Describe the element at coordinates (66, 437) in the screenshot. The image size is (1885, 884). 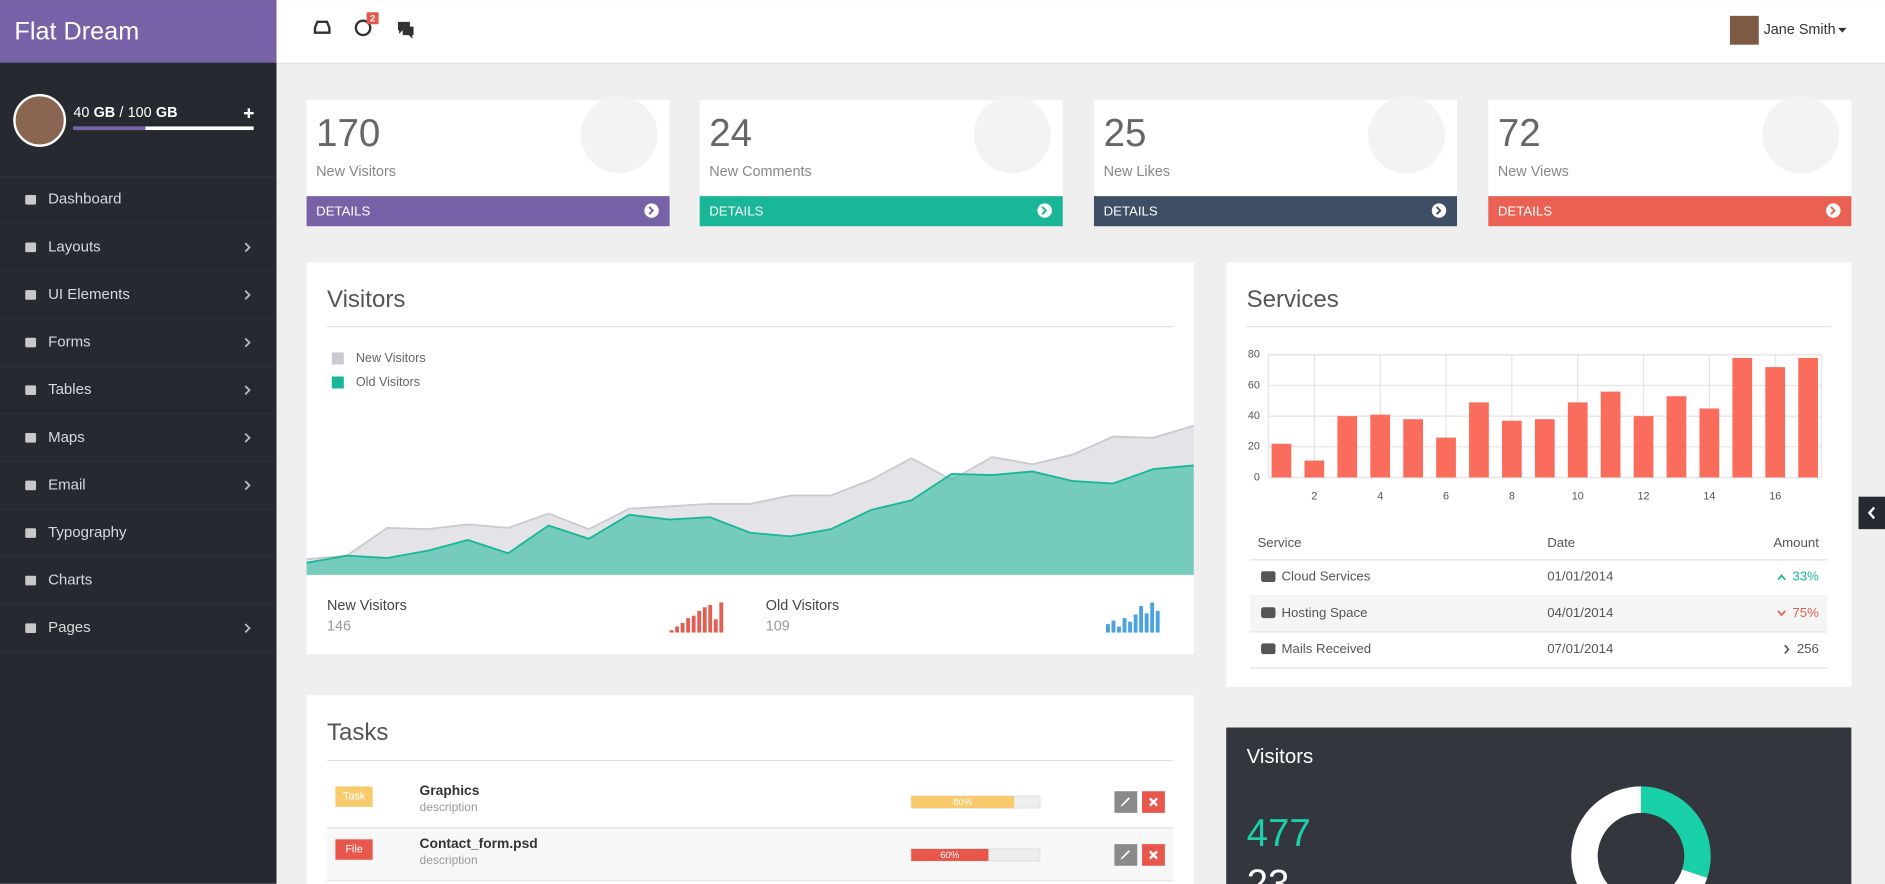
I see `nav-label: Maps` at that location.